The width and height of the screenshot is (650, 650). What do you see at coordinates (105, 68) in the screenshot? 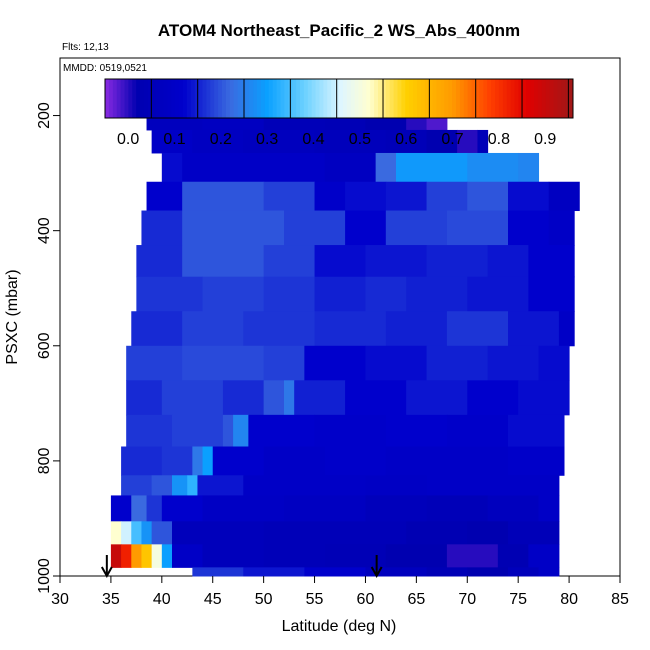
I see `date-label: MMDD: 0519,0521` at bounding box center [105, 68].